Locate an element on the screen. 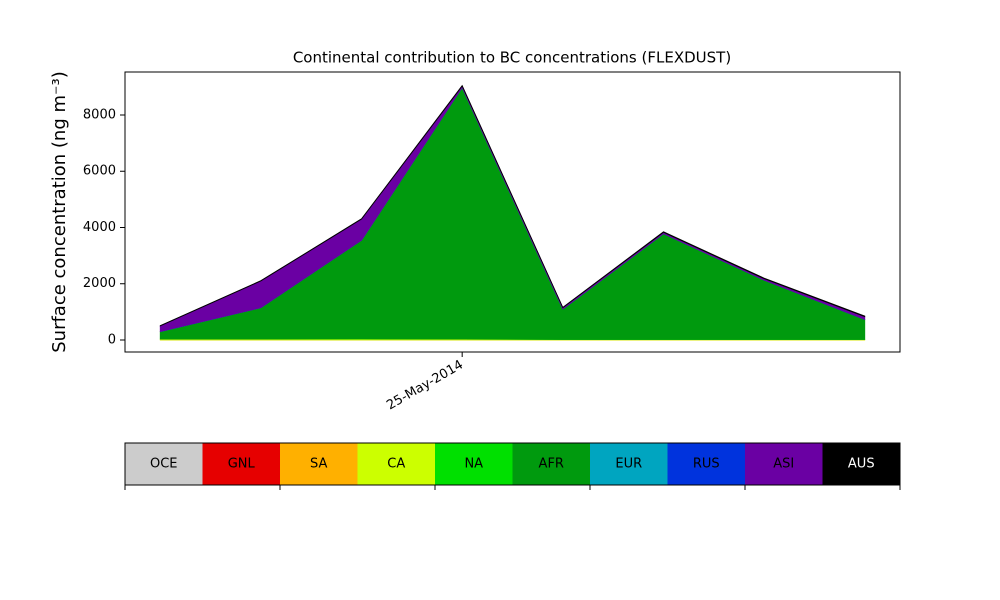 This screenshot has width=1000, height=600. legend-label: AUS is located at coordinates (861, 464).